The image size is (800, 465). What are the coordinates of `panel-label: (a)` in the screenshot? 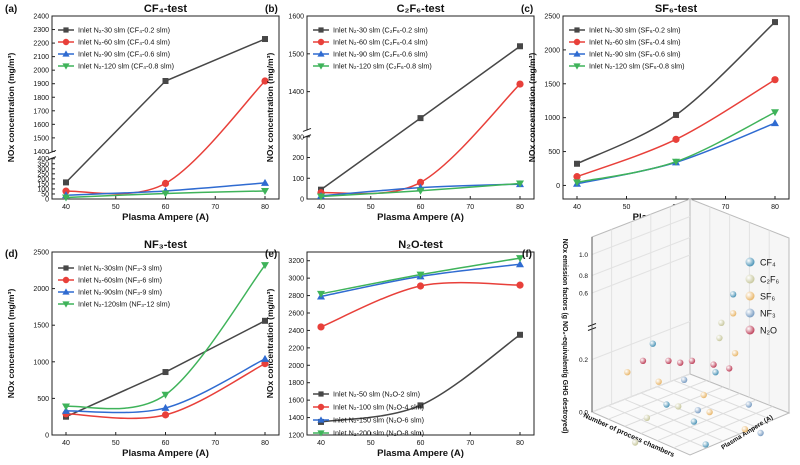 It's located at (11, 9).